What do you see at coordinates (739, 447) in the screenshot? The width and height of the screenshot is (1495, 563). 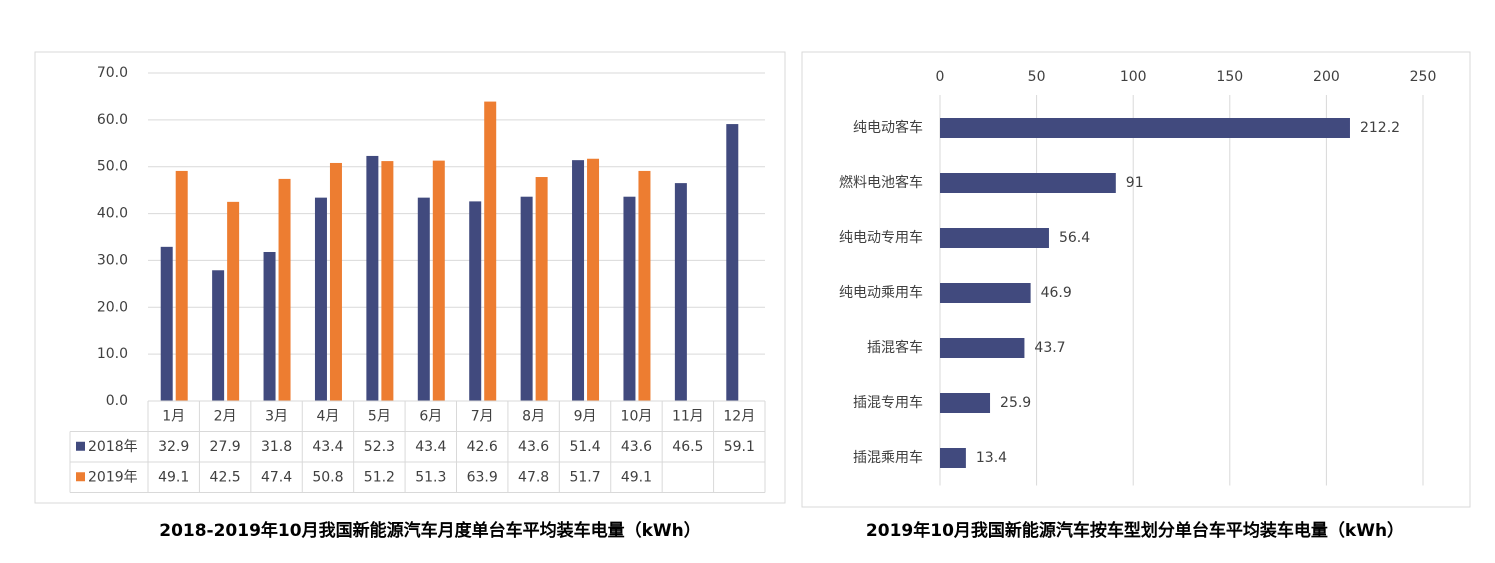 I see `table-cell: 59.1` at bounding box center [739, 447].